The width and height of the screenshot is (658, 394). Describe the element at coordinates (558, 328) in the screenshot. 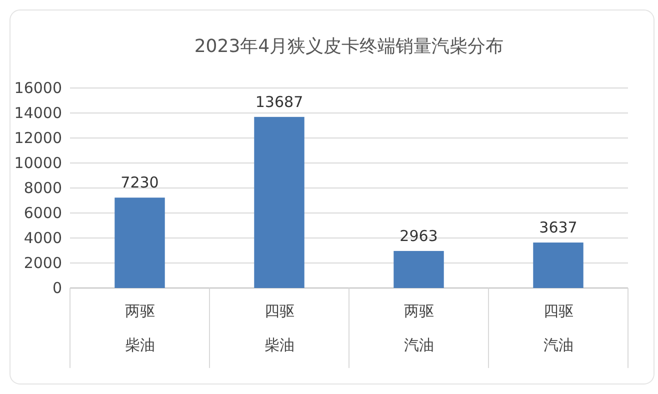

I see `x-tick-label: 四驱汽油` at that location.